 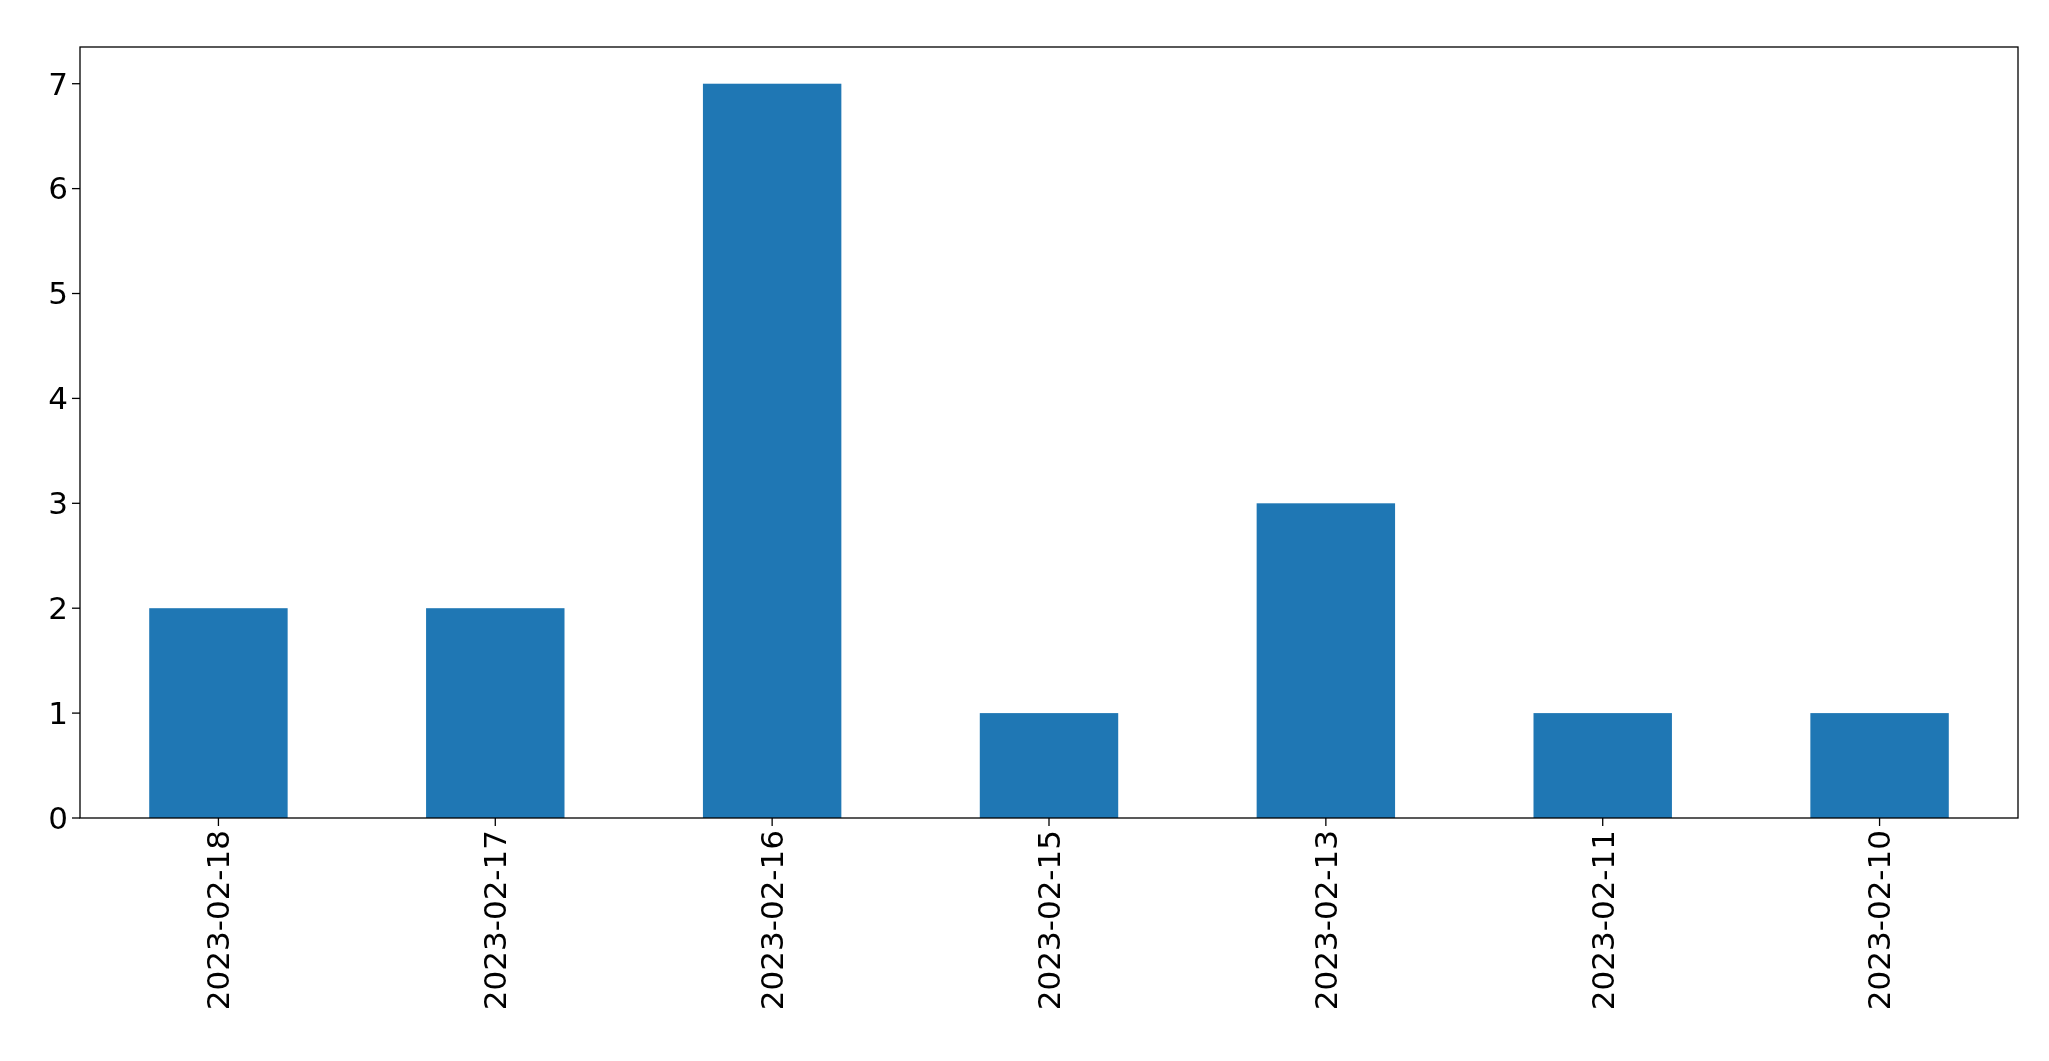 I want to click on y-tick-label: 0, so click(x=58, y=817).